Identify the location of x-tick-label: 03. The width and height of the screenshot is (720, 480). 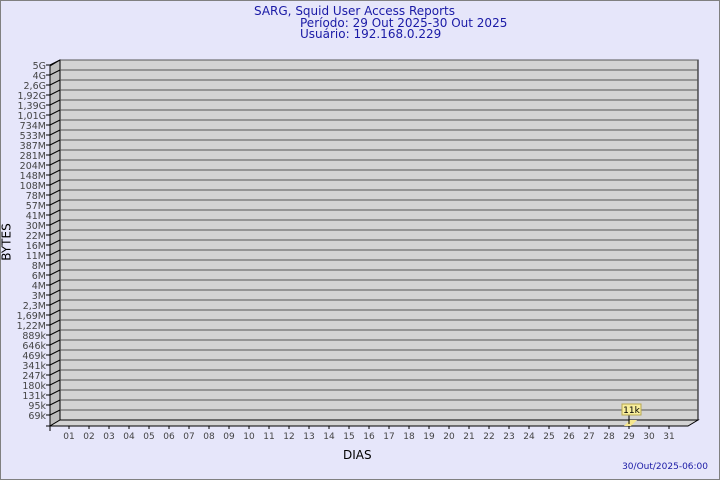
(108, 437).